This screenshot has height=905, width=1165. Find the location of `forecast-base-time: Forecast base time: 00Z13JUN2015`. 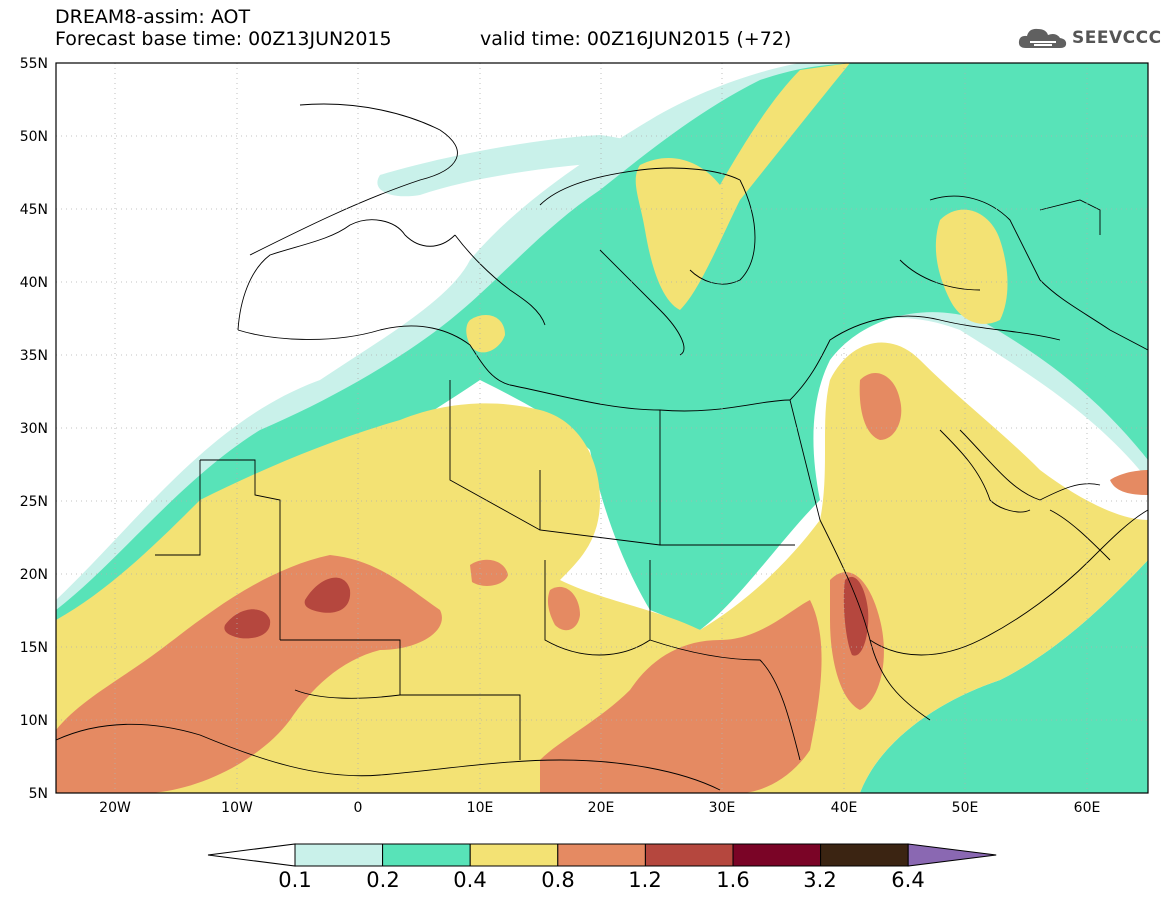

forecast-base-time: Forecast base time: 00Z13JUN2015 is located at coordinates (223, 39).